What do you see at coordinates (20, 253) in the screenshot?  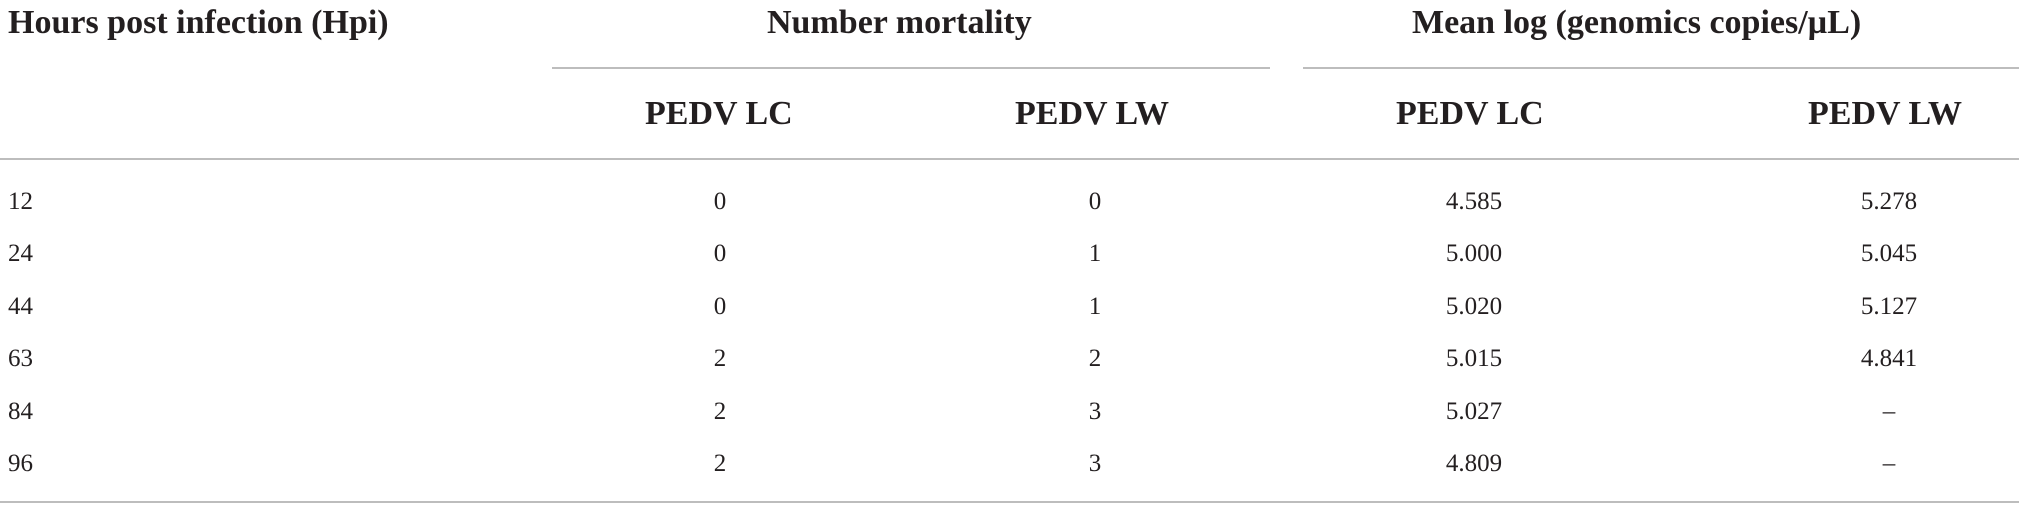 I see `row-hpi: 24` at bounding box center [20, 253].